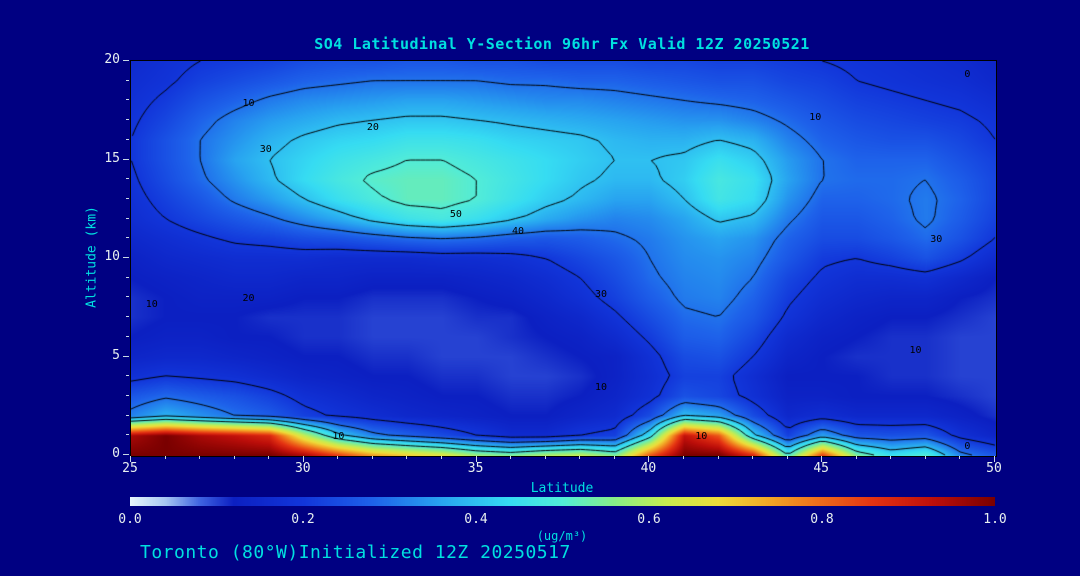 Image resolution: width=1080 pixels, height=576 pixels. What do you see at coordinates (130, 519) in the screenshot?
I see `colorbar-tick-label: 0.0` at bounding box center [130, 519].